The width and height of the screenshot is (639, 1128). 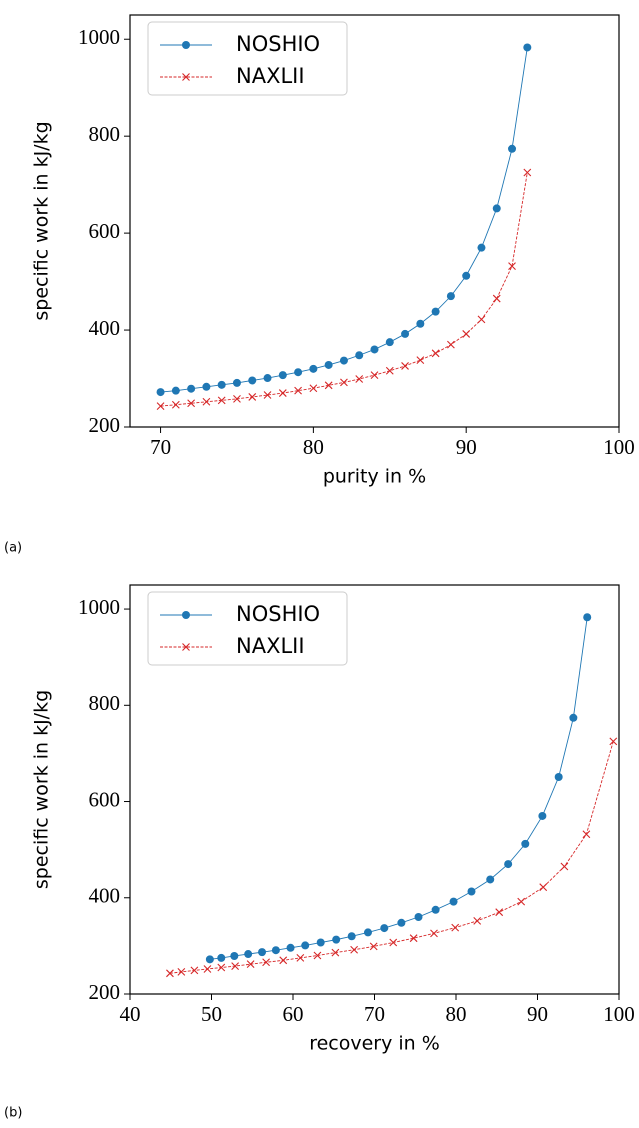 I want to click on x-axis-label: purity in %, so click(x=374, y=477).